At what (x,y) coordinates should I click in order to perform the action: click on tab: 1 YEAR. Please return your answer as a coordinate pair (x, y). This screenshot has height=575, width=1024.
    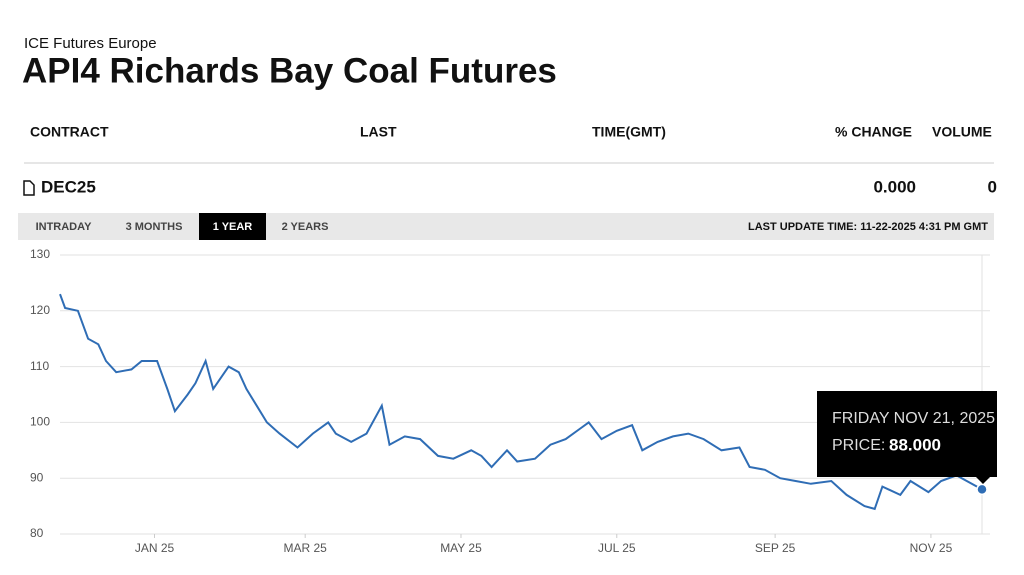
    Looking at the image, I should click on (233, 227).